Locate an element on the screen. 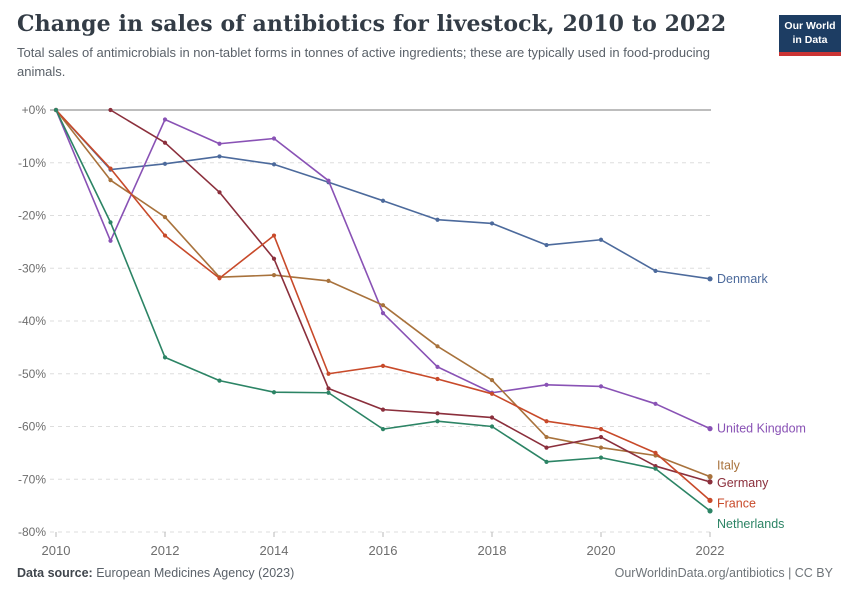 The width and height of the screenshot is (850, 600). point-germany-2016 is located at coordinates (383, 409).